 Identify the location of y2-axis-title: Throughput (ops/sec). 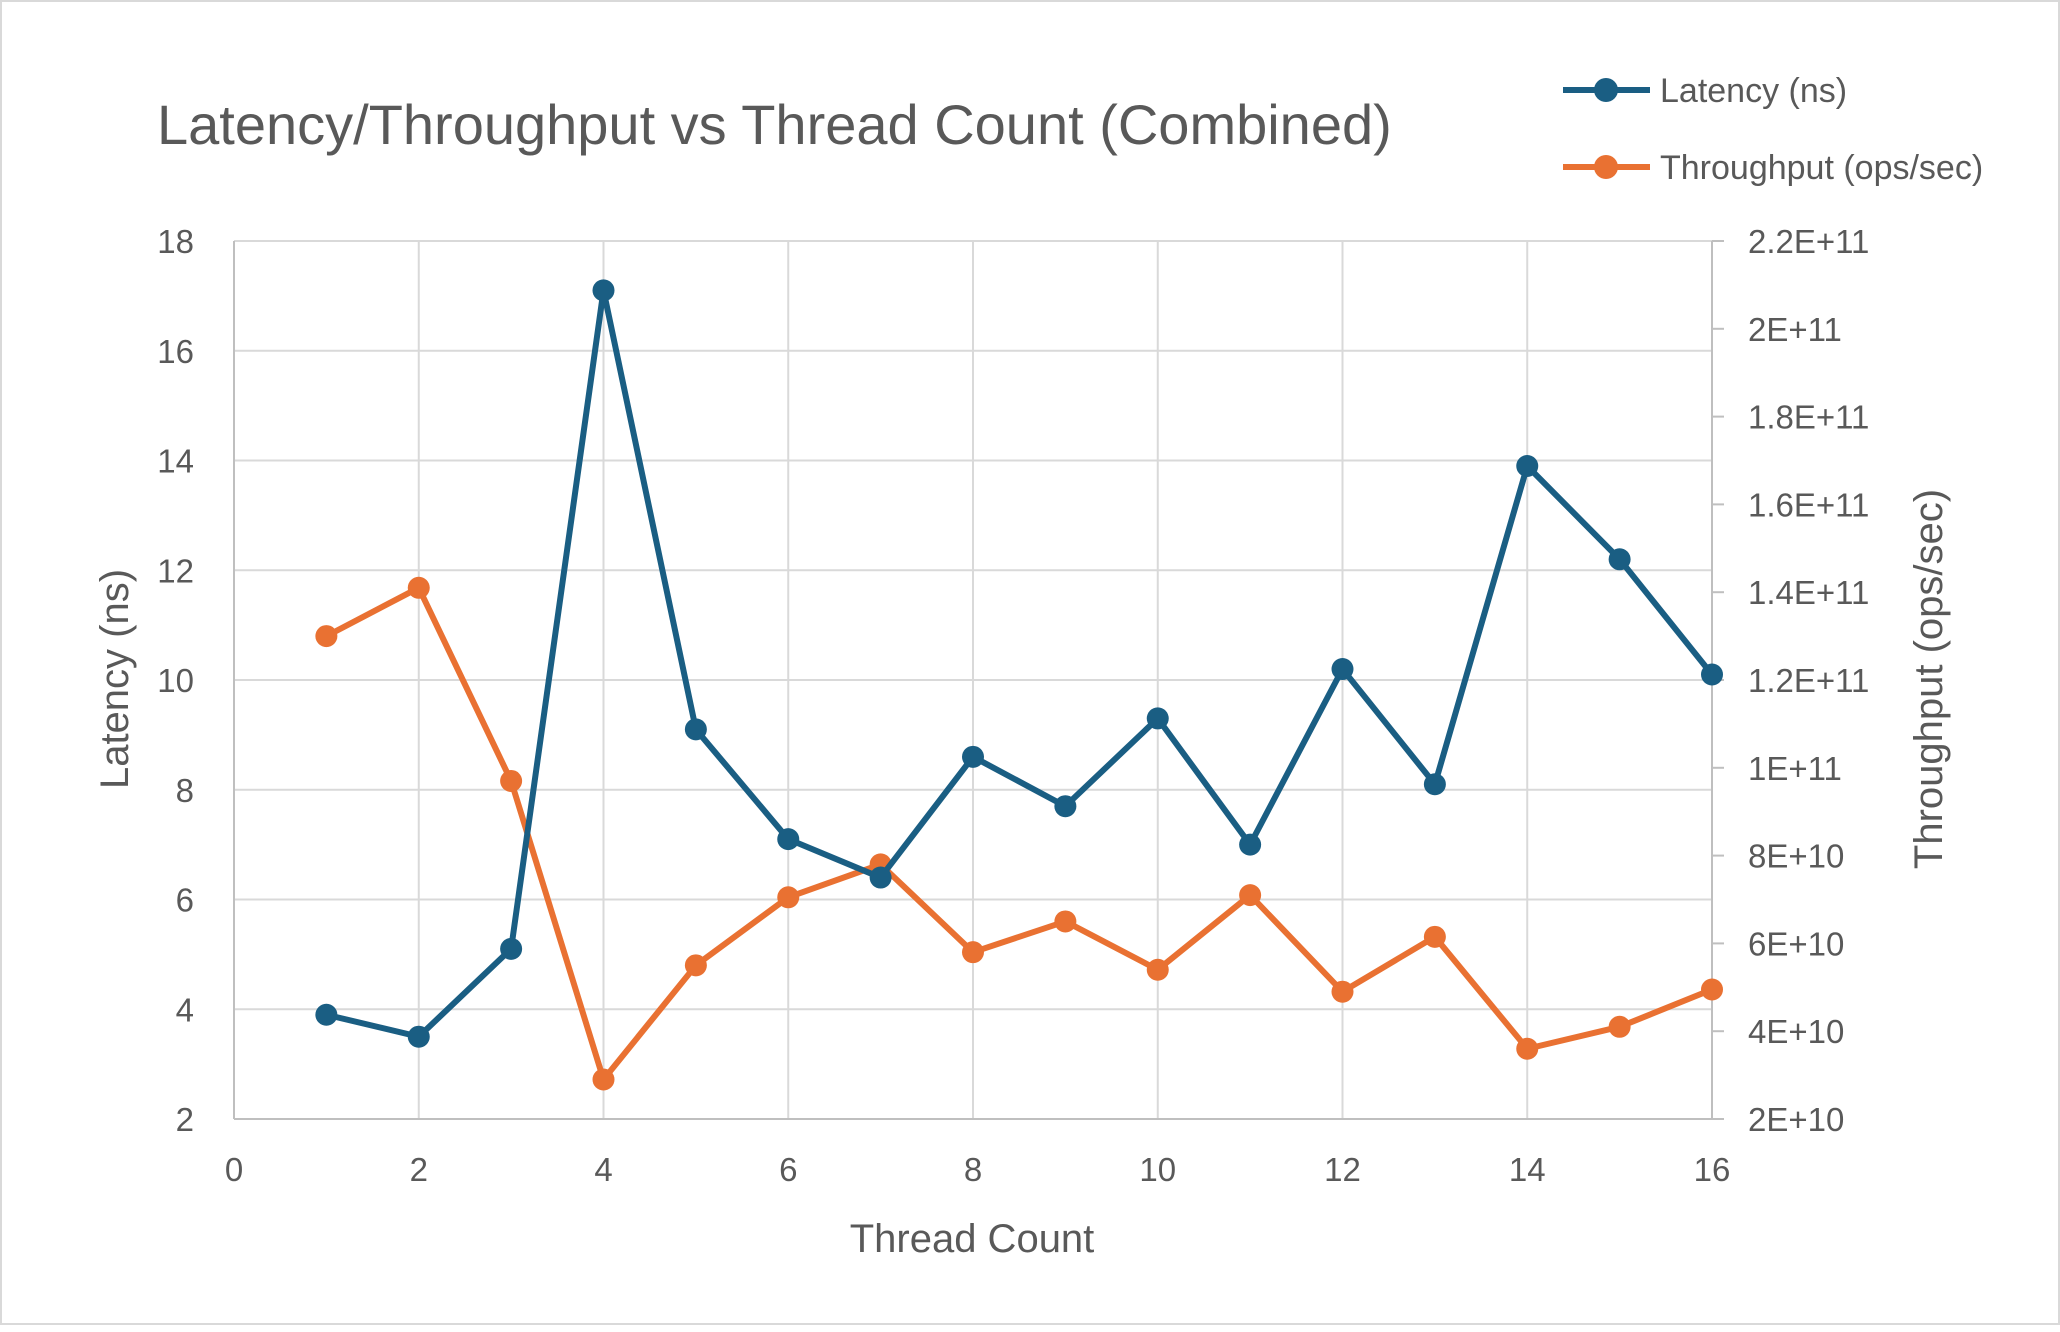
(1929, 679).